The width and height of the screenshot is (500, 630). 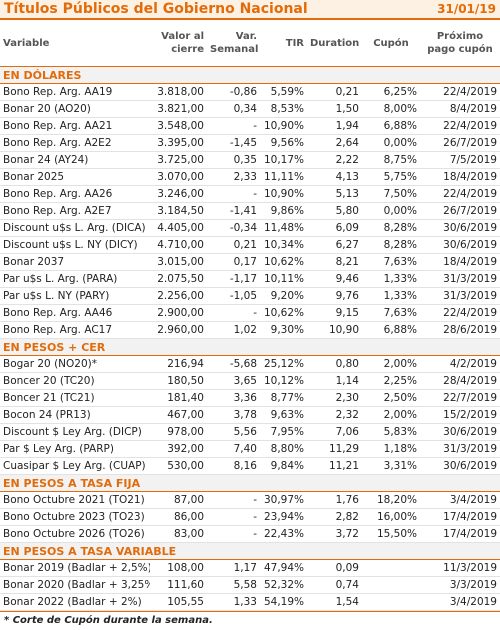 What do you see at coordinates (233, 381) in the screenshot?
I see `cell: 3,65` at bounding box center [233, 381].